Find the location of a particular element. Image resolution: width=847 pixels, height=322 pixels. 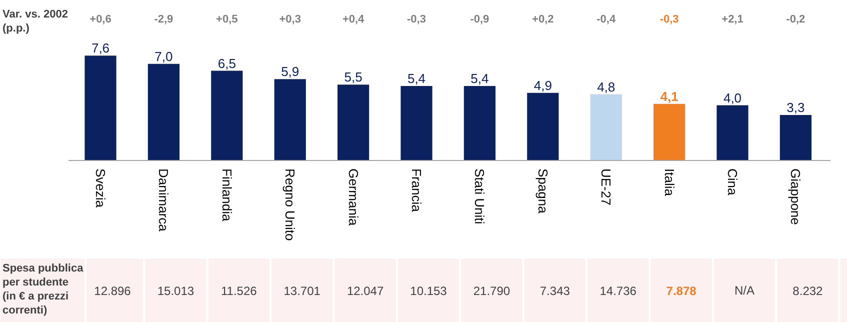

text: N/A is located at coordinates (744, 291).